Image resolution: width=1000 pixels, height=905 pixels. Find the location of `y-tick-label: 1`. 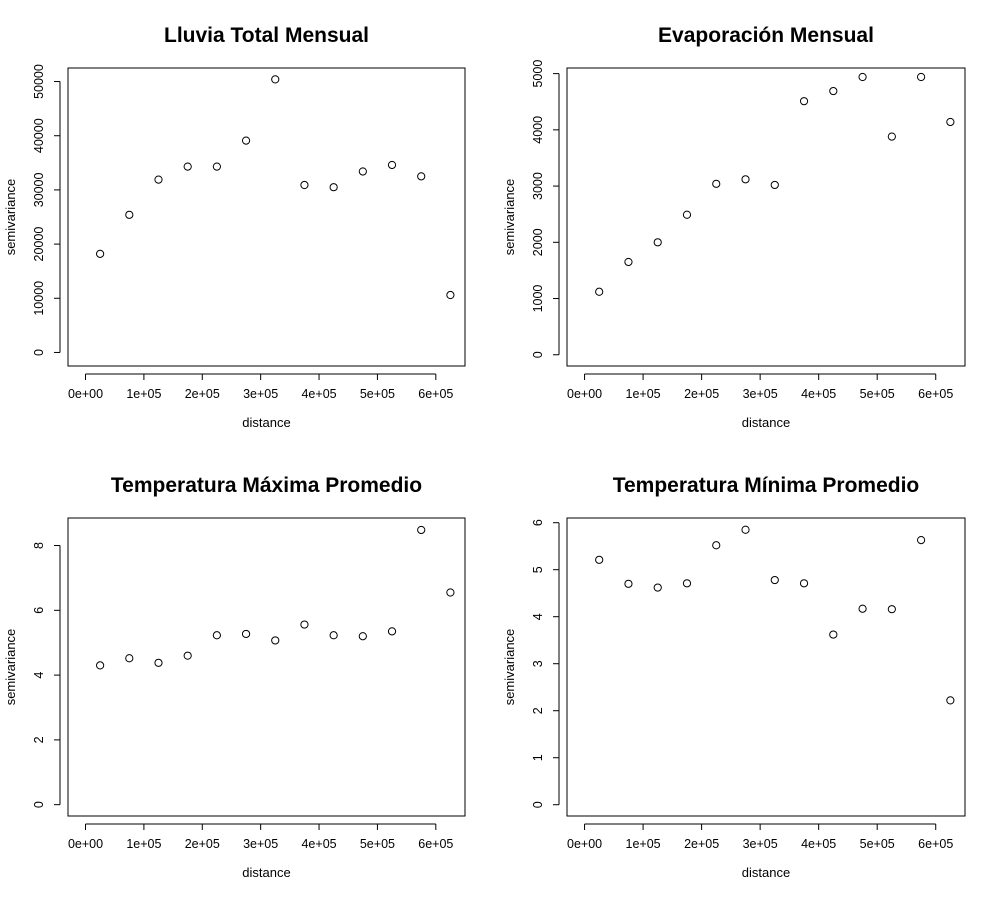

y-tick-label: 1 is located at coordinates (538, 757).